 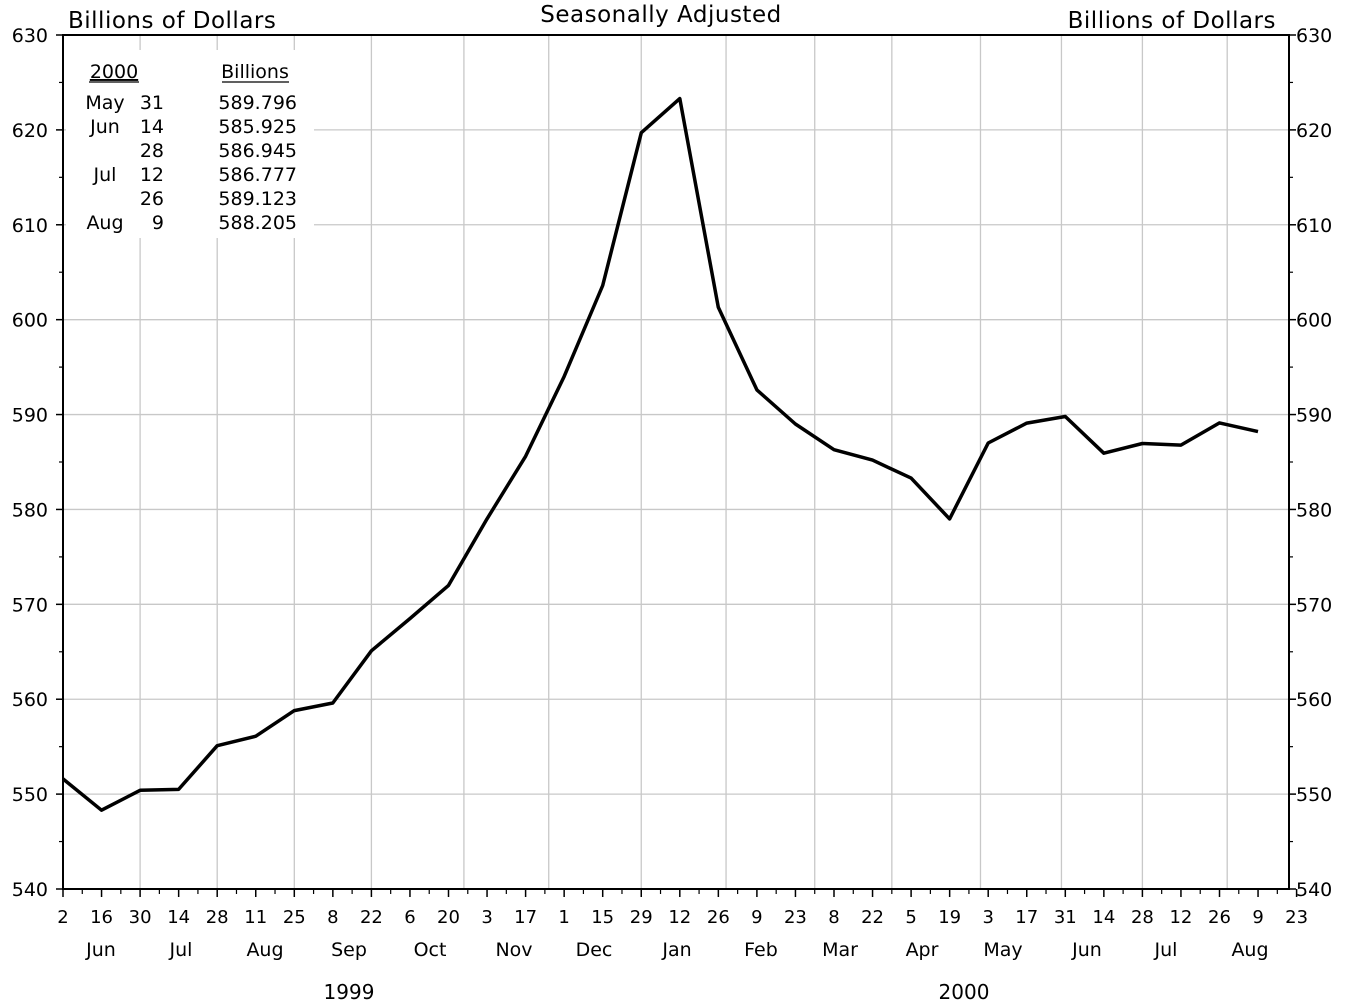 I want to click on y-tick-label-left: 560, so click(x=30, y=700).